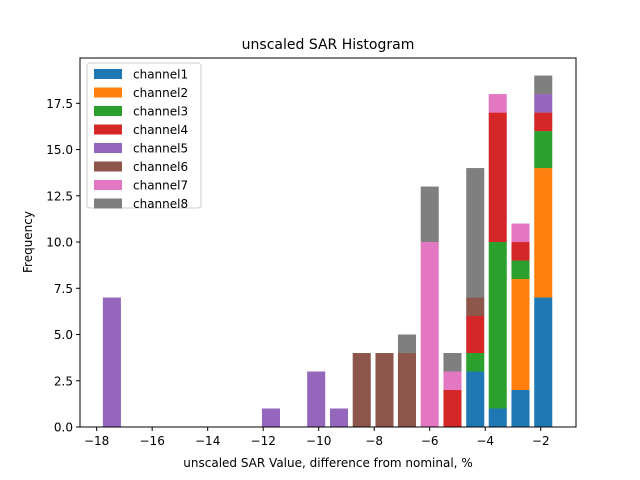  What do you see at coordinates (28, 242) in the screenshot?
I see `y-axis-label: Frequency` at bounding box center [28, 242].